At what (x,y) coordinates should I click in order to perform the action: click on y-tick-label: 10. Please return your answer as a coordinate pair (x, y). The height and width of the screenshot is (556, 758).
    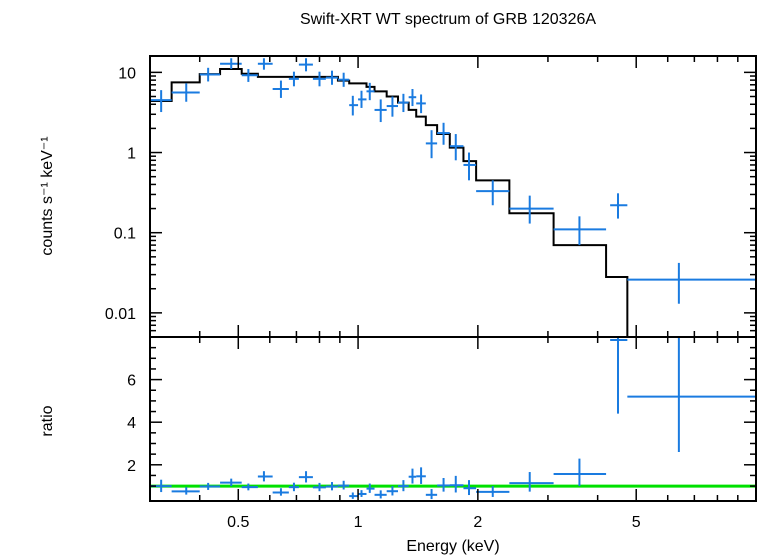
    Looking at the image, I should click on (127, 73).